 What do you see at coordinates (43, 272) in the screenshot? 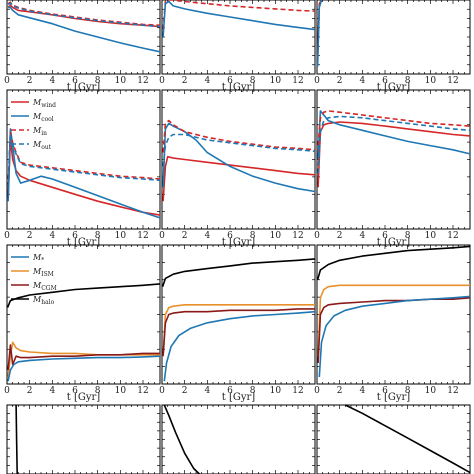
I see `legend-label-row3-2: MISM` at bounding box center [43, 272].